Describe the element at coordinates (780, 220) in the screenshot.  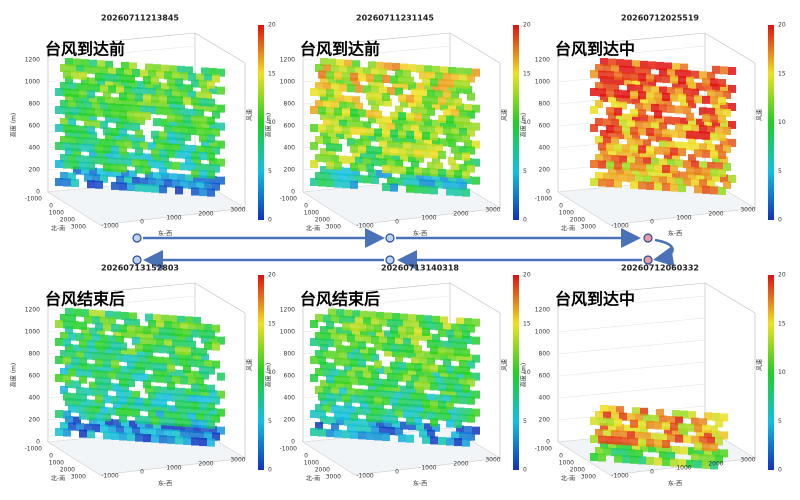
I see `colorbar-tick-label: 0` at that location.